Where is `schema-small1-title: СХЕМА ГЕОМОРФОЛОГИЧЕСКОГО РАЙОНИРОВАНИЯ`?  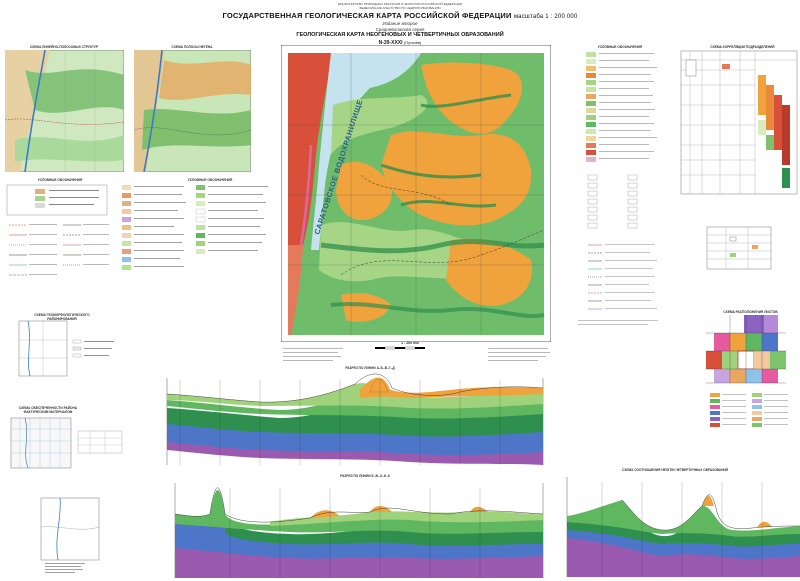
schema-small1-title: СХЕМА ГЕОМОРФОЛОГИЧЕСКОГО РАЙОНИРОВАНИЯ is located at coordinates (62, 317).